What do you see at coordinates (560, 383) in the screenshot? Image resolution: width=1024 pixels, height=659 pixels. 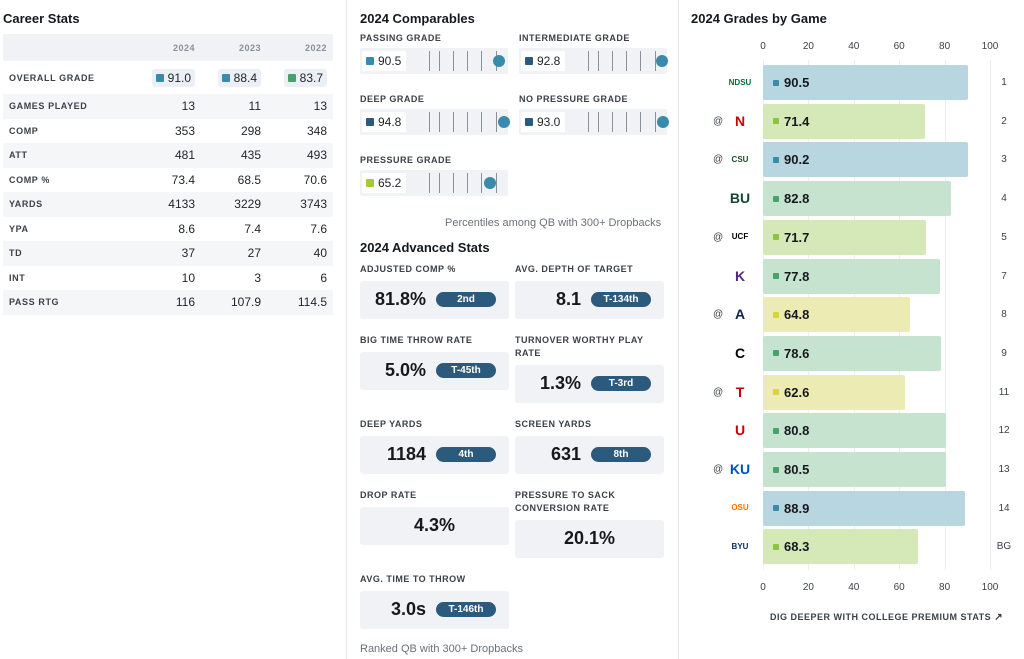 I see `adv-stat-value: 1.3%` at bounding box center [560, 383].